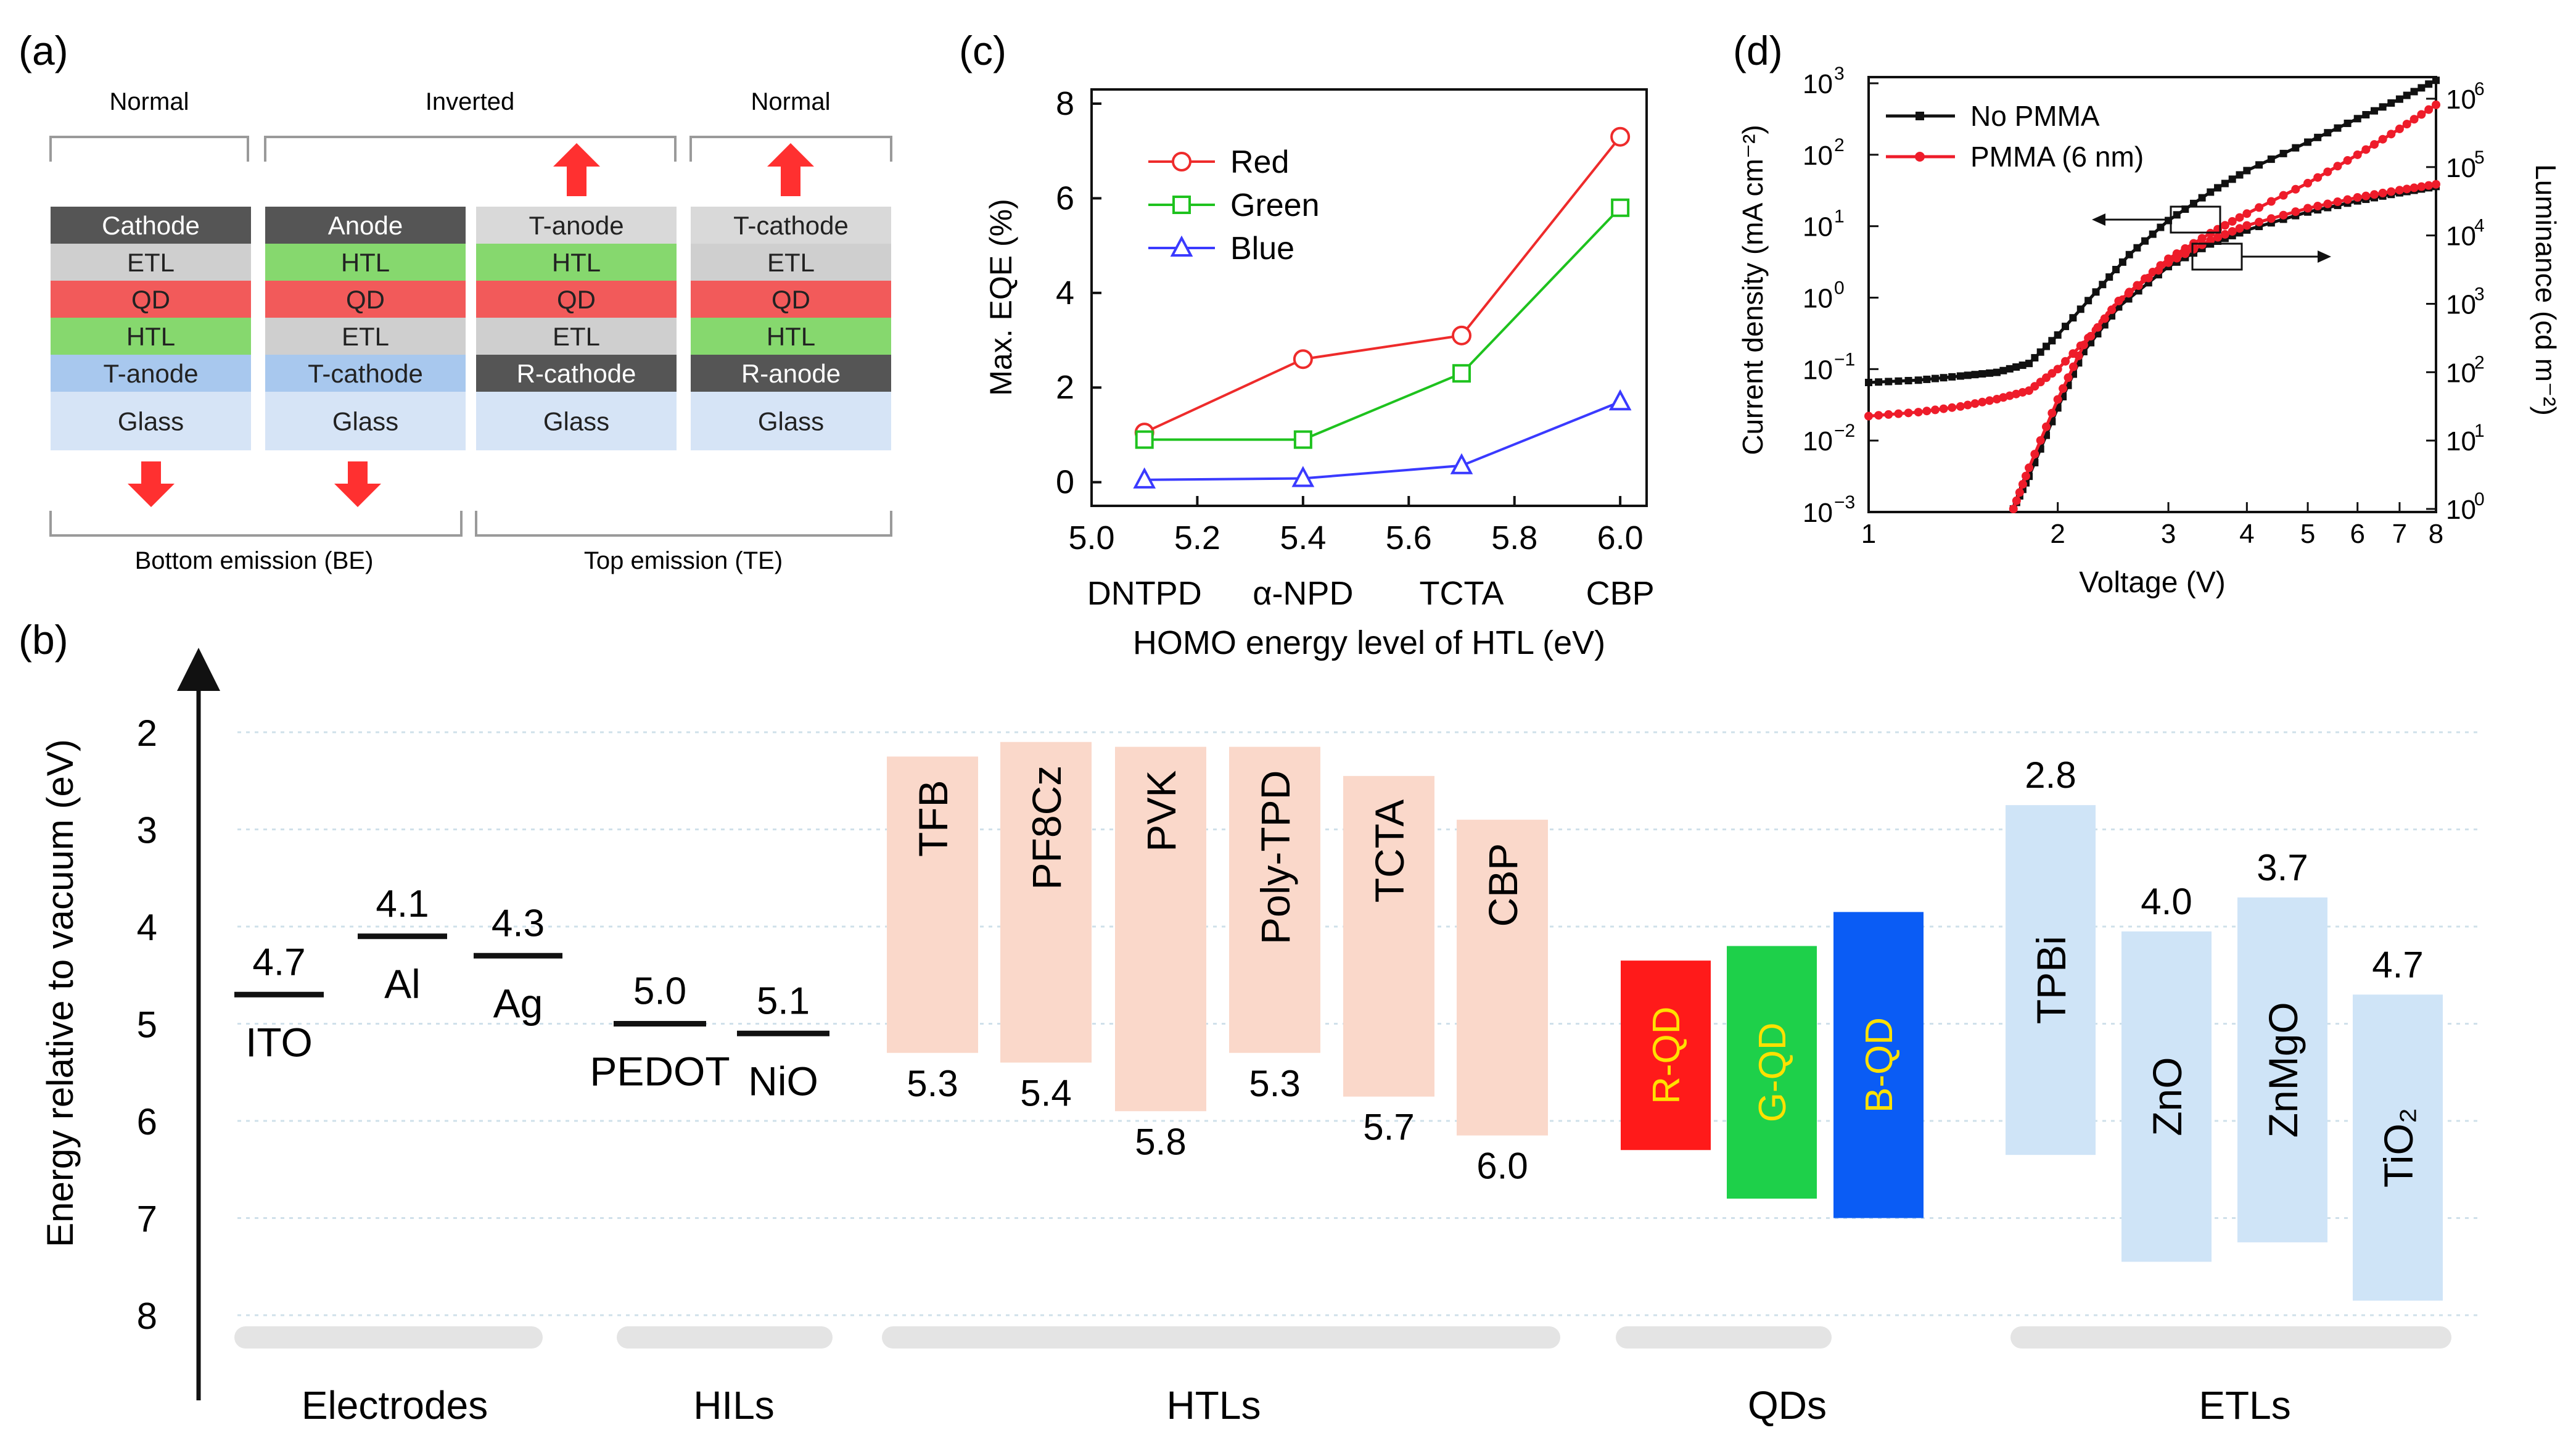 The image size is (2576, 1446). What do you see at coordinates (791, 337) in the screenshot?
I see `layer-label-3-3: HTL` at bounding box center [791, 337].